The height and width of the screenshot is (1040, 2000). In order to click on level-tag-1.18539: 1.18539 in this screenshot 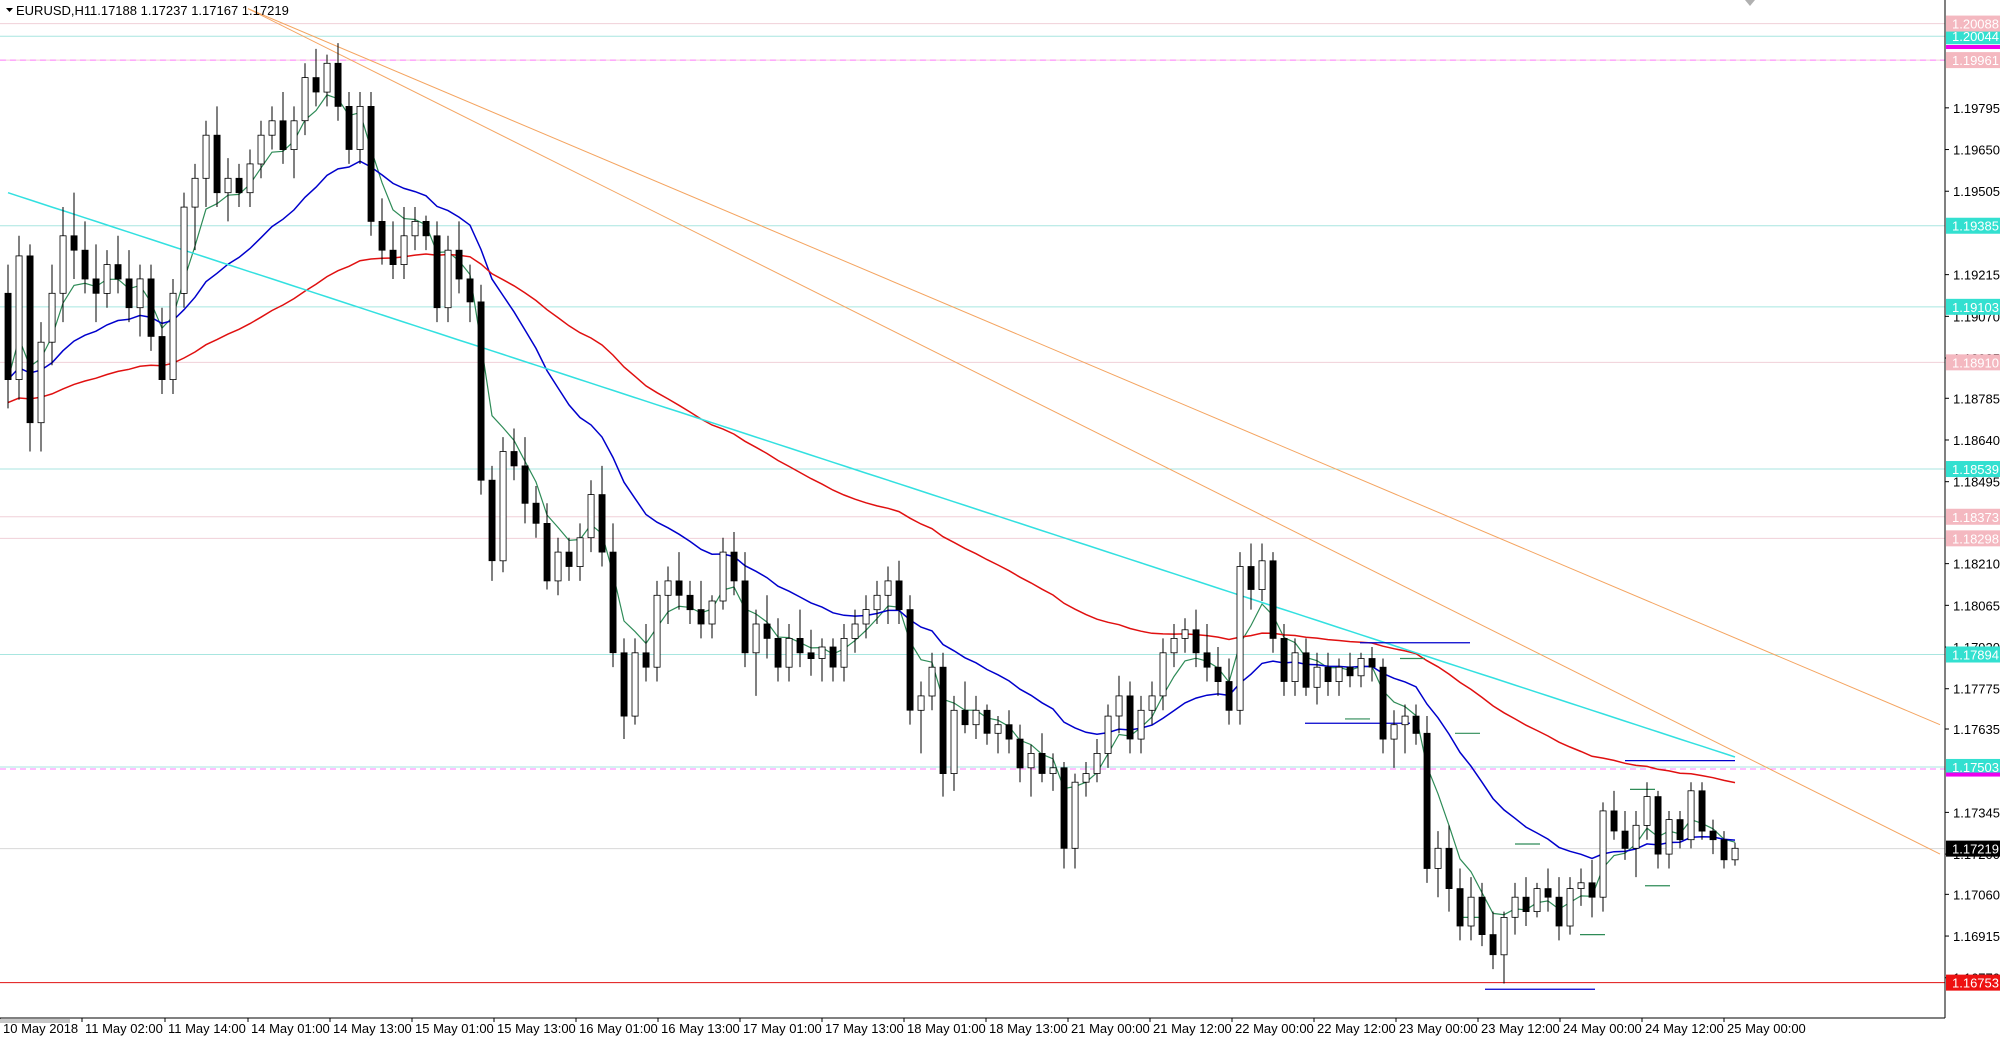, I will do `click(1975, 469)`.